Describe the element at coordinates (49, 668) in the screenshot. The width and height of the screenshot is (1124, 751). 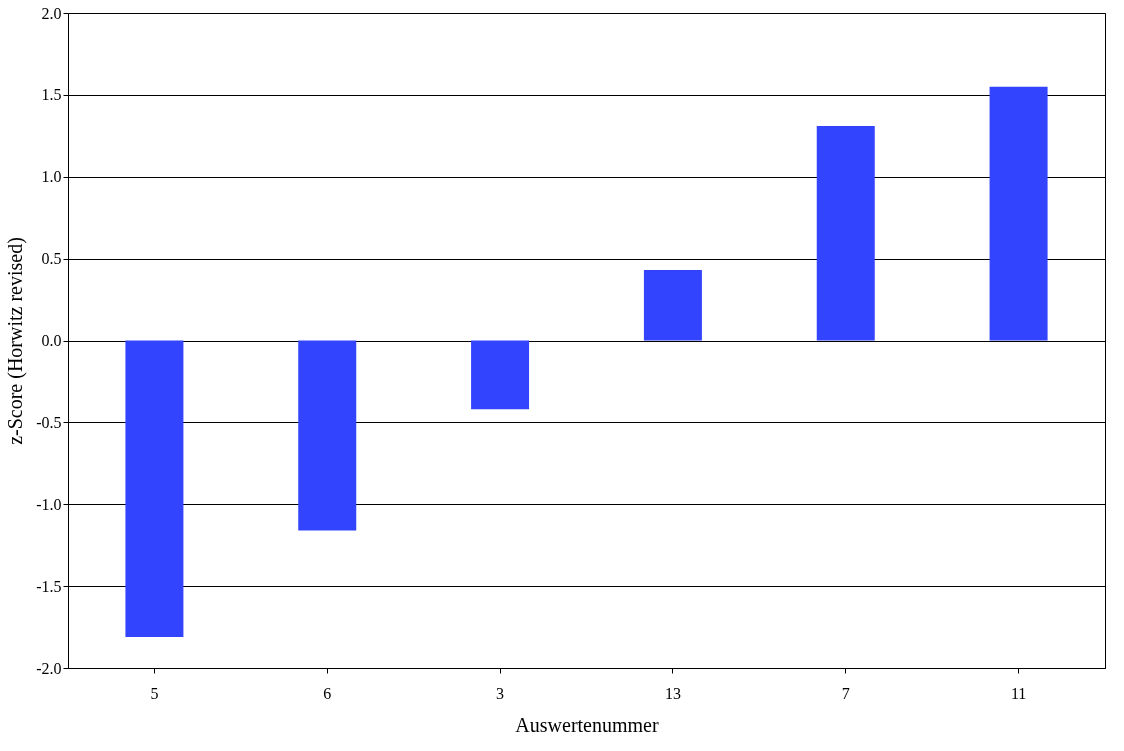
I see `y-tick-label: -2.0` at that location.